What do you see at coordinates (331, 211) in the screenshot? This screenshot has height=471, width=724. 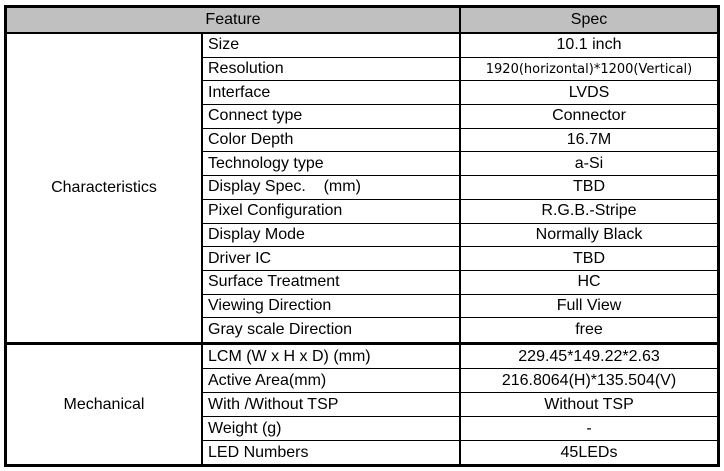 I see `feature-cell: Pixel Configuration` at bounding box center [331, 211].